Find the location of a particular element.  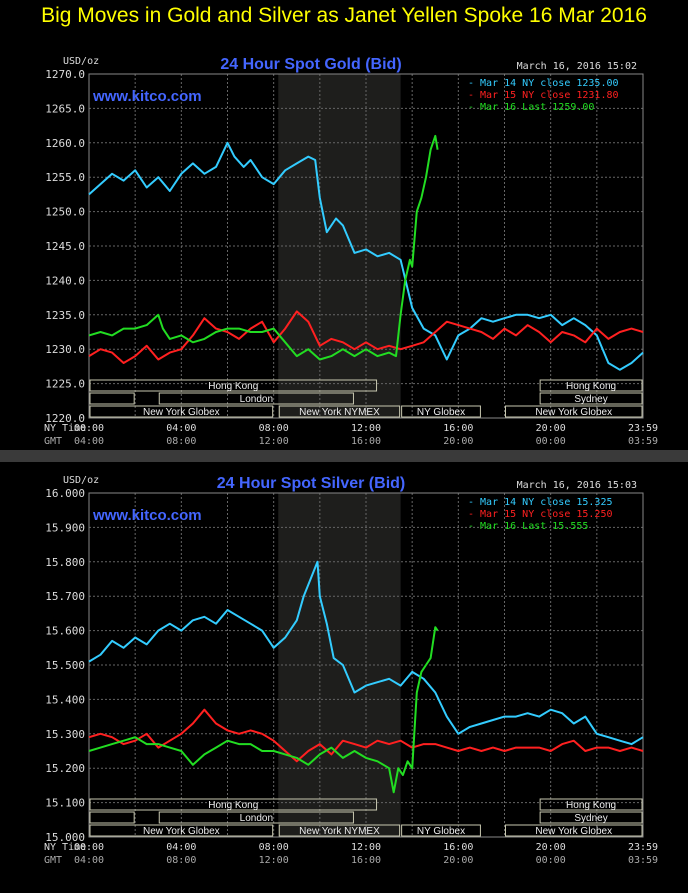

gold-y-tick-label: 1245.0 is located at coordinates (65, 246).